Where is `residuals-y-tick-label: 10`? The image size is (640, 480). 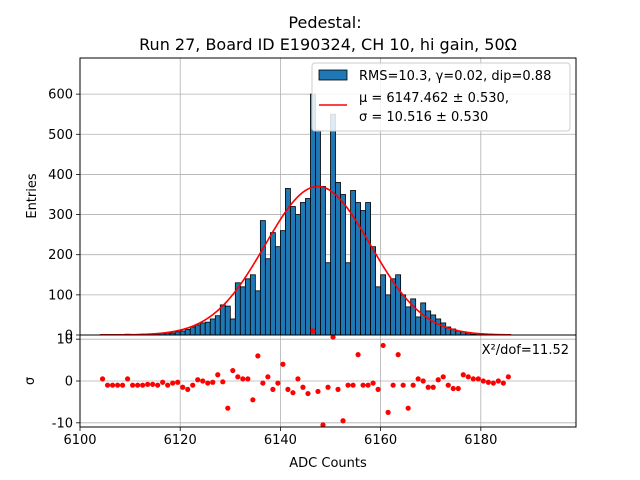
residuals-y-tick-label: 10 is located at coordinates (64, 340).